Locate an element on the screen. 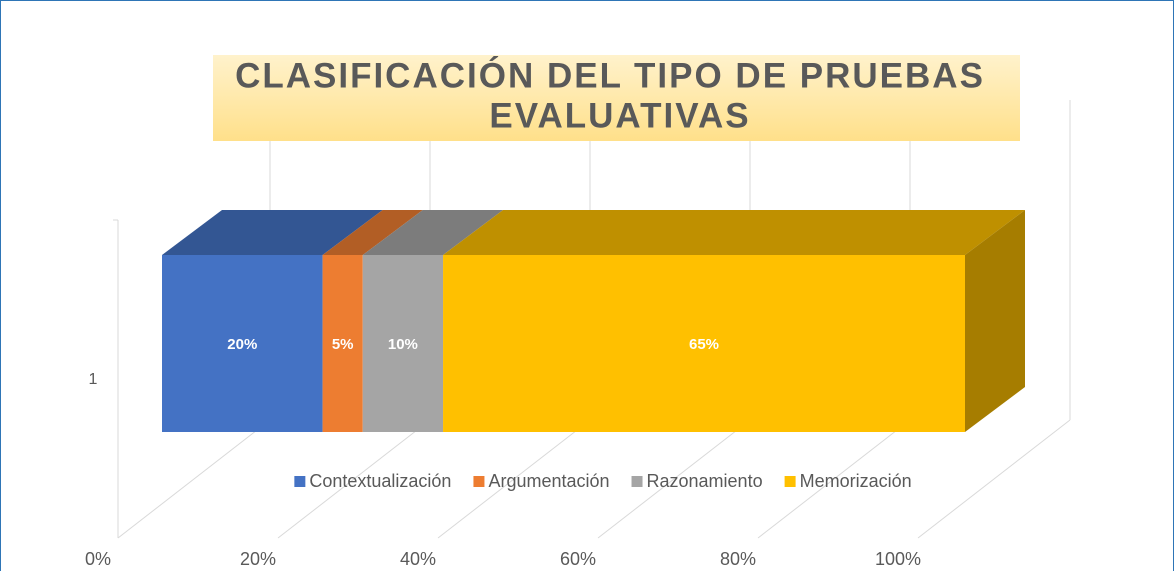  data-label: 10% is located at coordinates (403, 344).